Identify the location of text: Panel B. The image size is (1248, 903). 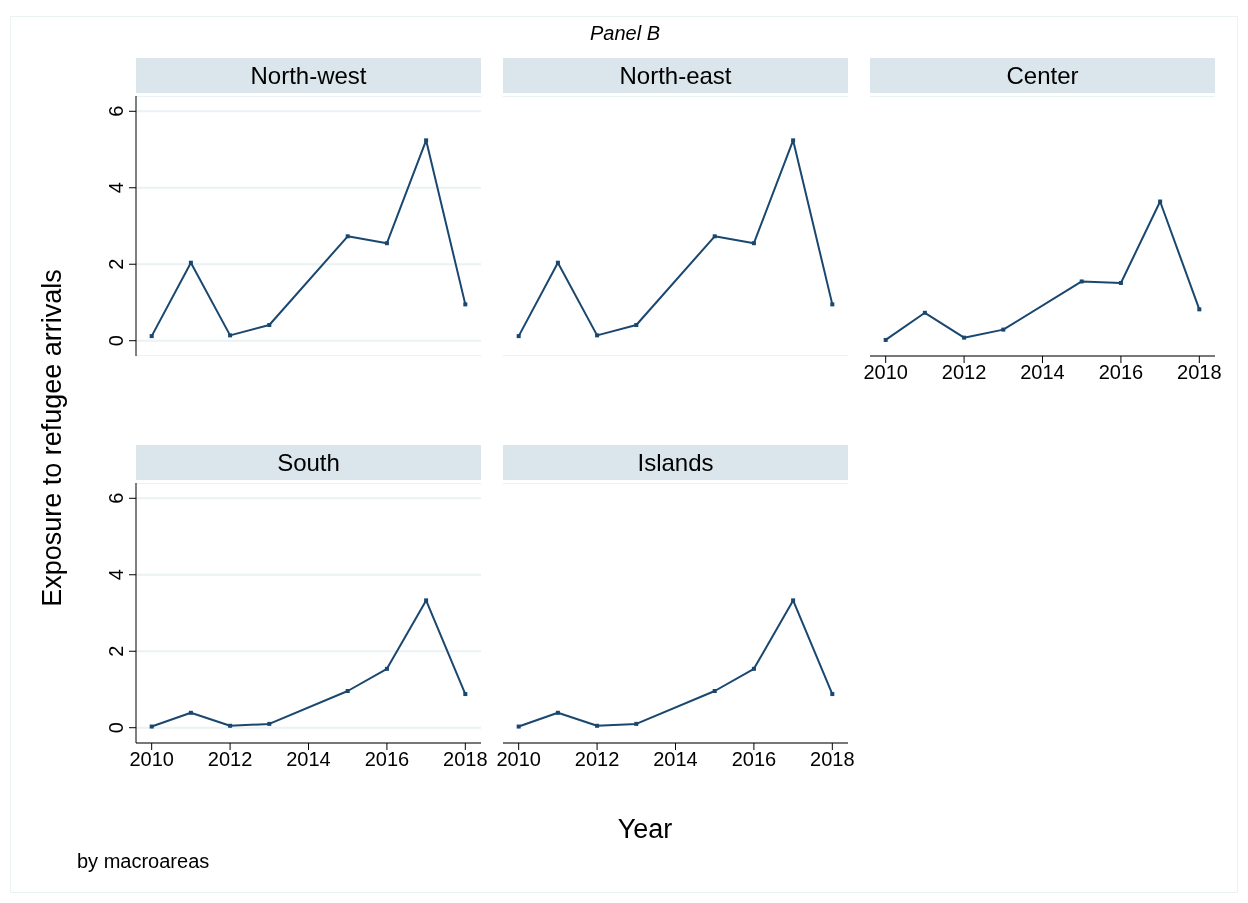
(625, 33).